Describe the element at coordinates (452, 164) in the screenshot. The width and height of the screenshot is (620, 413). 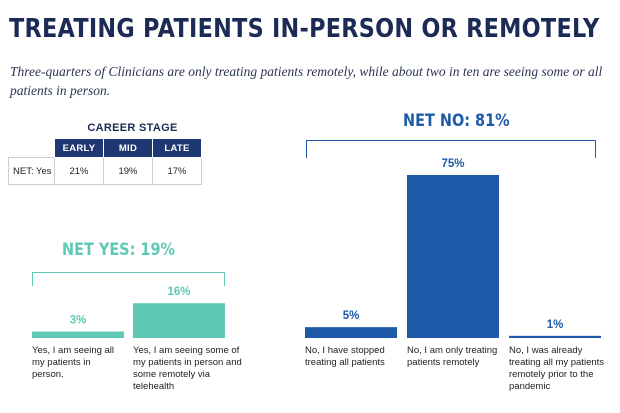
I see `bar-value-label-3: 75%` at that location.